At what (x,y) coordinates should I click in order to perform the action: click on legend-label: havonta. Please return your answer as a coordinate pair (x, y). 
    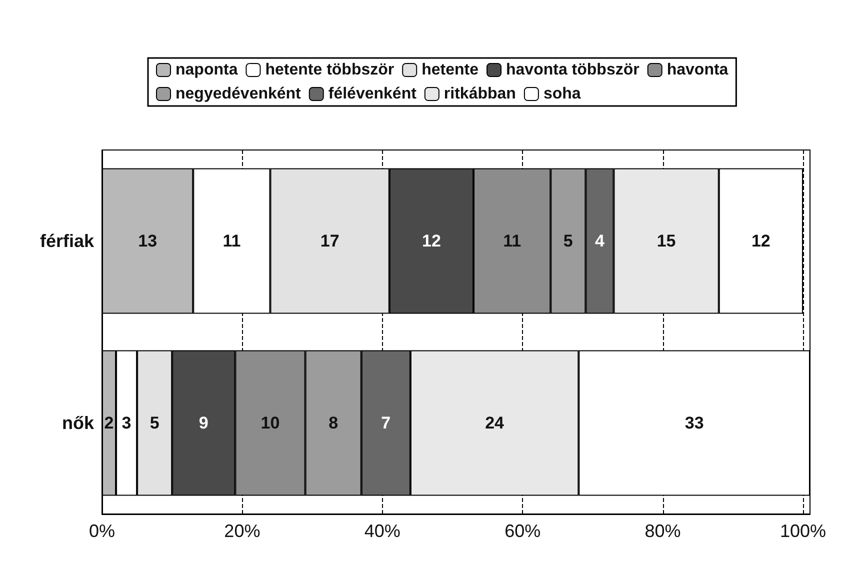
    Looking at the image, I should click on (697, 70).